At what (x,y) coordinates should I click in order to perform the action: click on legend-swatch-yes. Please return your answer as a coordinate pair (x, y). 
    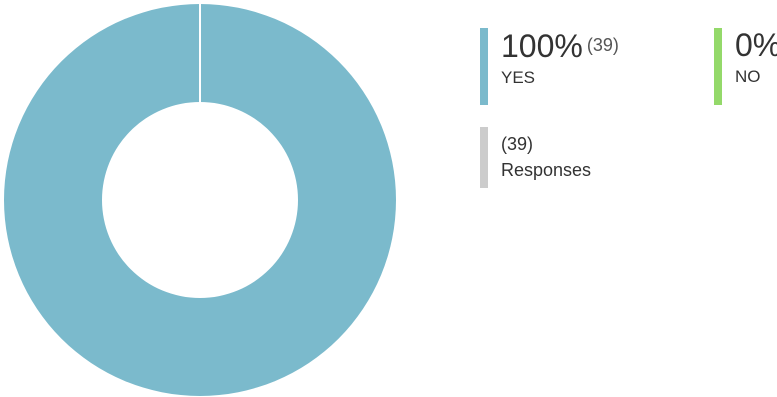
    Looking at the image, I should click on (484, 66).